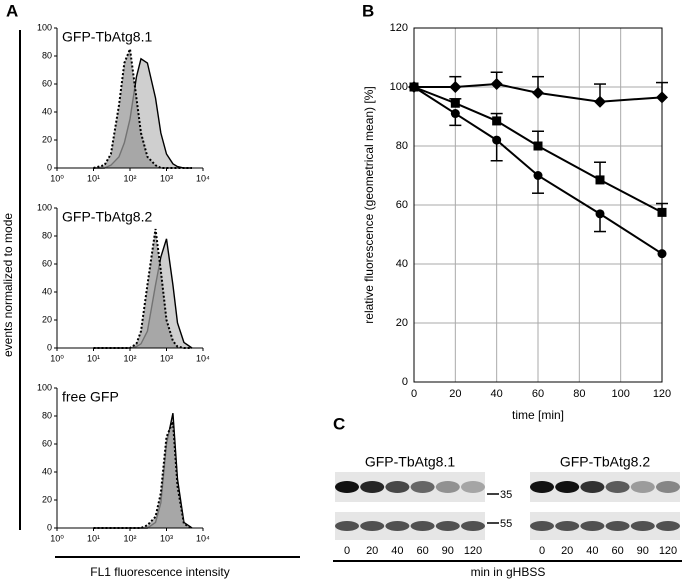 The height and width of the screenshot is (583, 684). I want to click on chart-title: GFP-TbAtg8.1, so click(107, 37).